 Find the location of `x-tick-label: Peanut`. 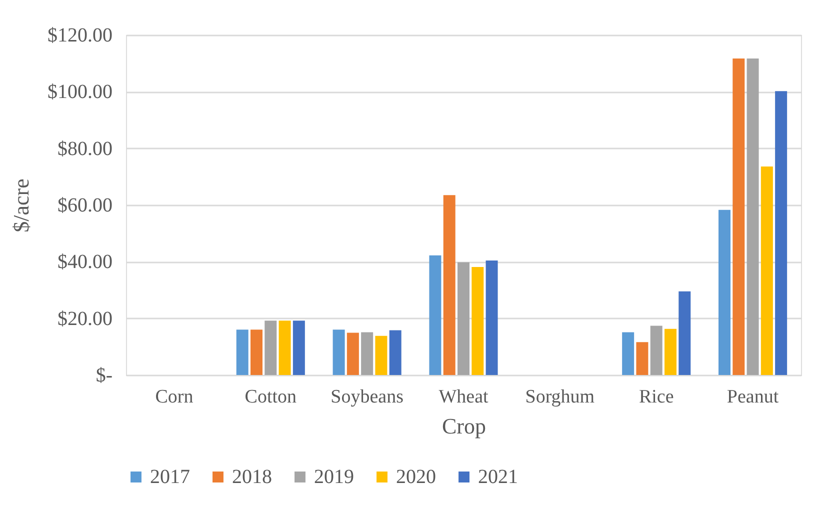

x-tick-label: Peanut is located at coordinates (753, 397).